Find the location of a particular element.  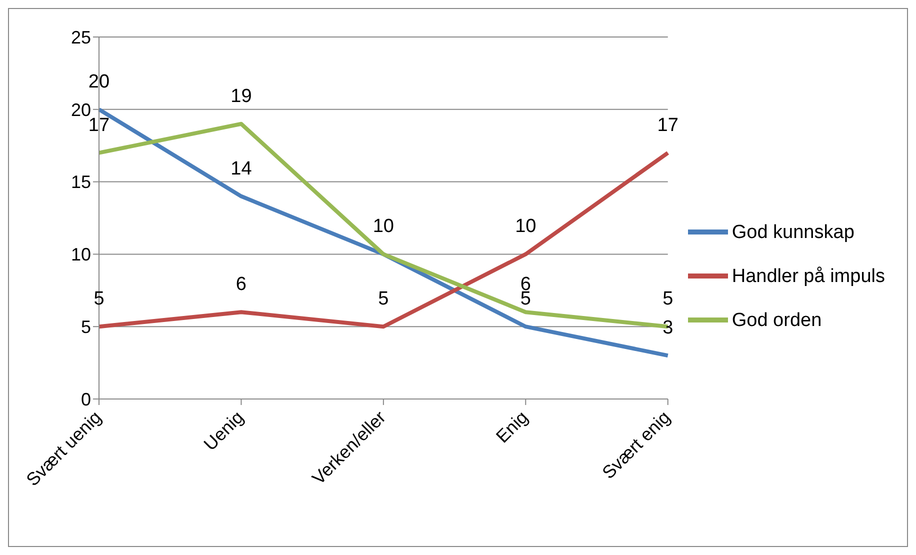

y-tick-label: 5 is located at coordinates (85, 326).